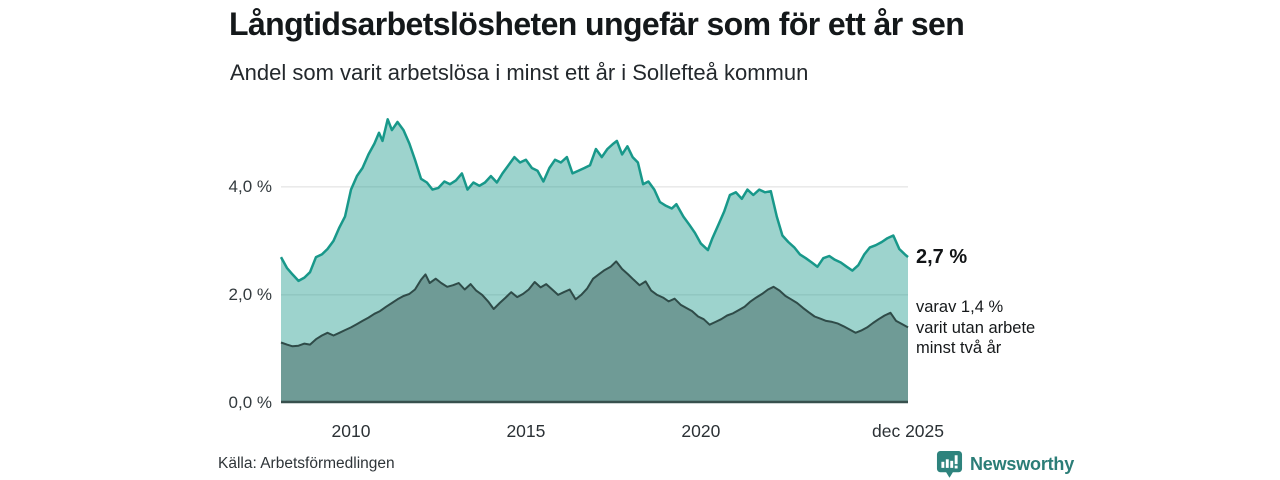 The height and width of the screenshot is (480, 1280). Describe the element at coordinates (250, 294) in the screenshot. I see `y-tick-label-2: 2,0 %` at that location.